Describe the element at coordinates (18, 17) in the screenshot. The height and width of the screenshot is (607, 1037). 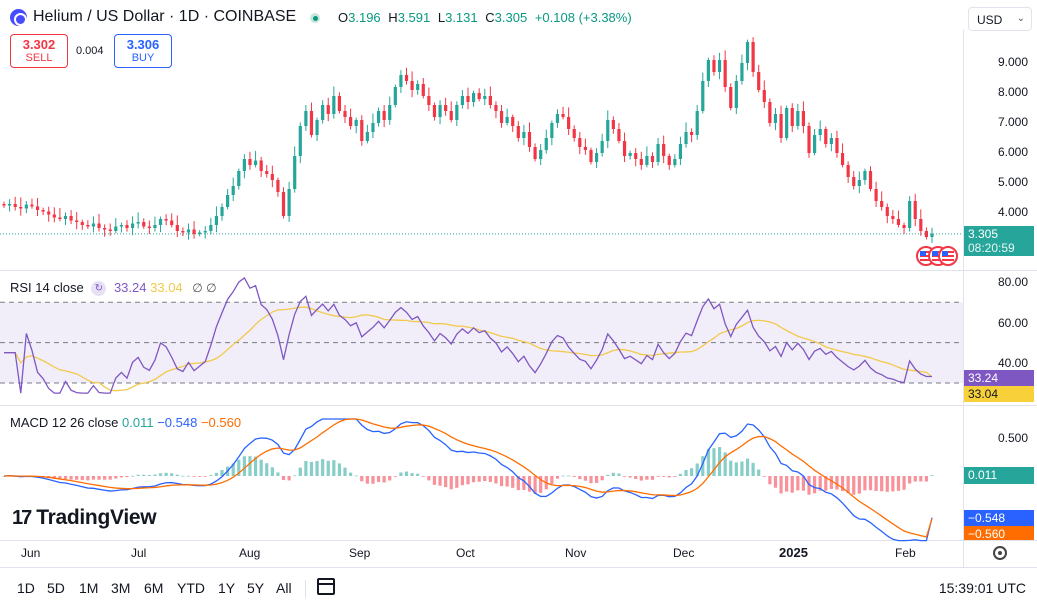
I see `helium-logo-icon` at that location.